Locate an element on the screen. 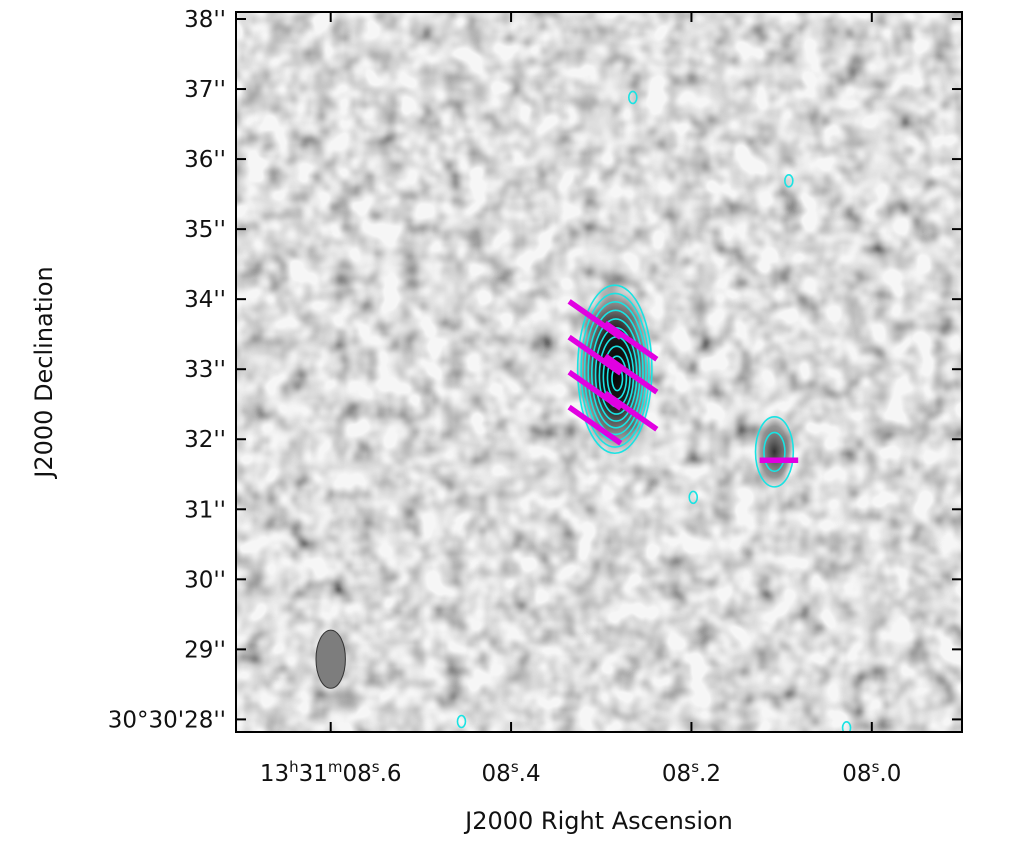  y-tick-label: 38'' is located at coordinates (205, 20).